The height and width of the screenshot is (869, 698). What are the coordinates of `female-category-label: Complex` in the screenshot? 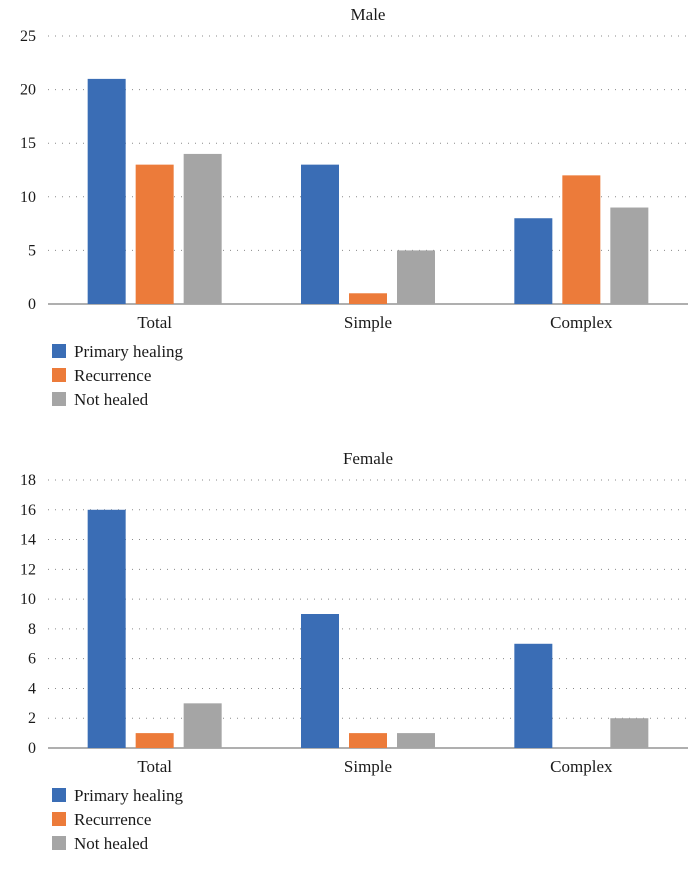 It's located at (581, 766).